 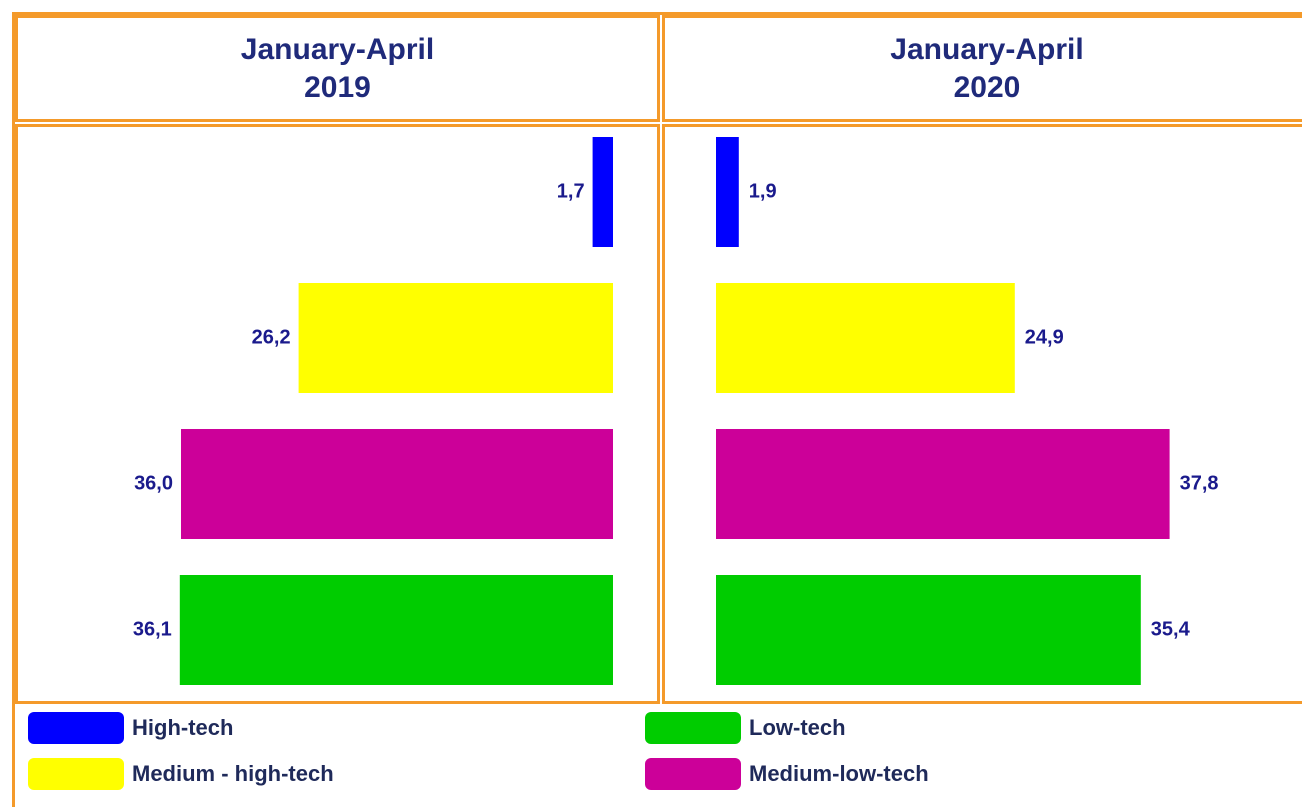 I want to click on value-label: 24,9, so click(x=1044, y=337).